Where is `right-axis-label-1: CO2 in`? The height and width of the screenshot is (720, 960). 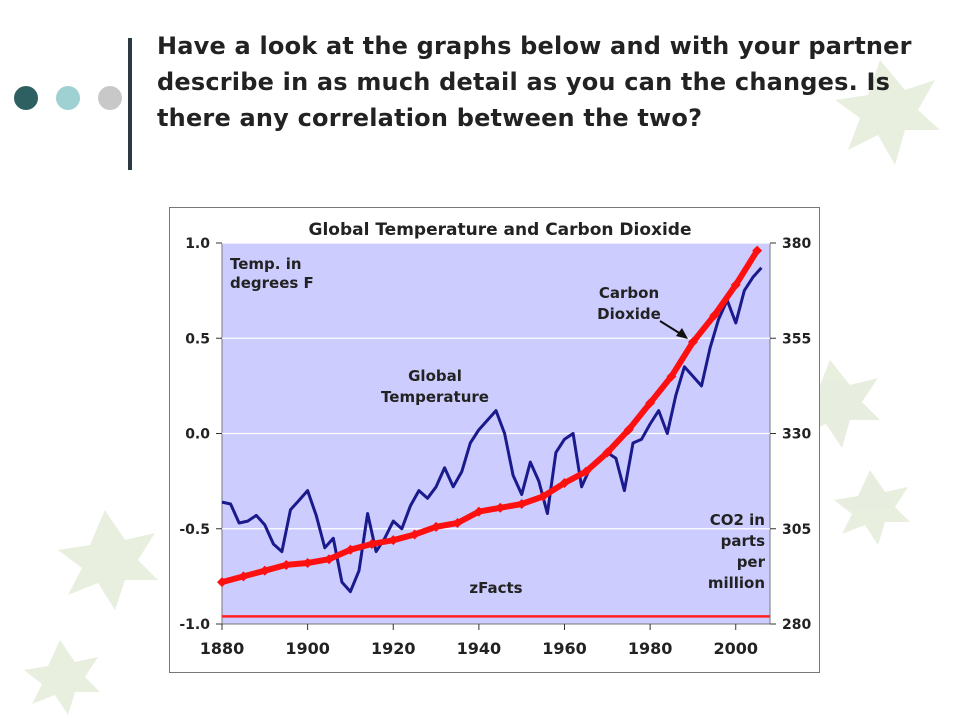
right-axis-label-1: CO2 in is located at coordinates (737, 520).